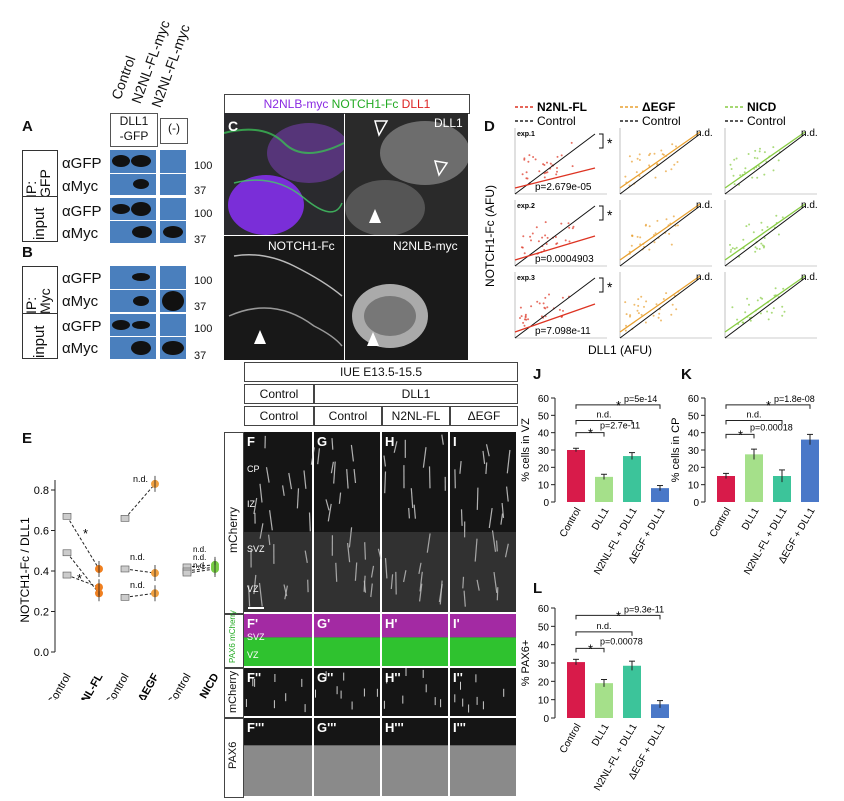  I want to click on chartL-ylabel: % PAX6+, so click(526, 663).